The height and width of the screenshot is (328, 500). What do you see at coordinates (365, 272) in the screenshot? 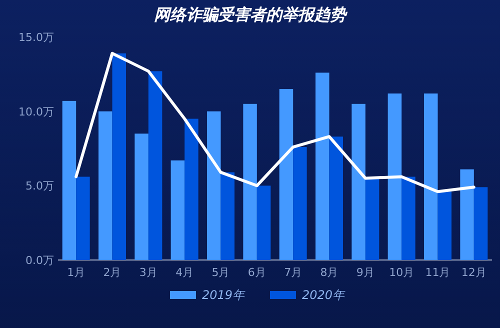
I see `x-tick-label: 9月` at bounding box center [365, 272].